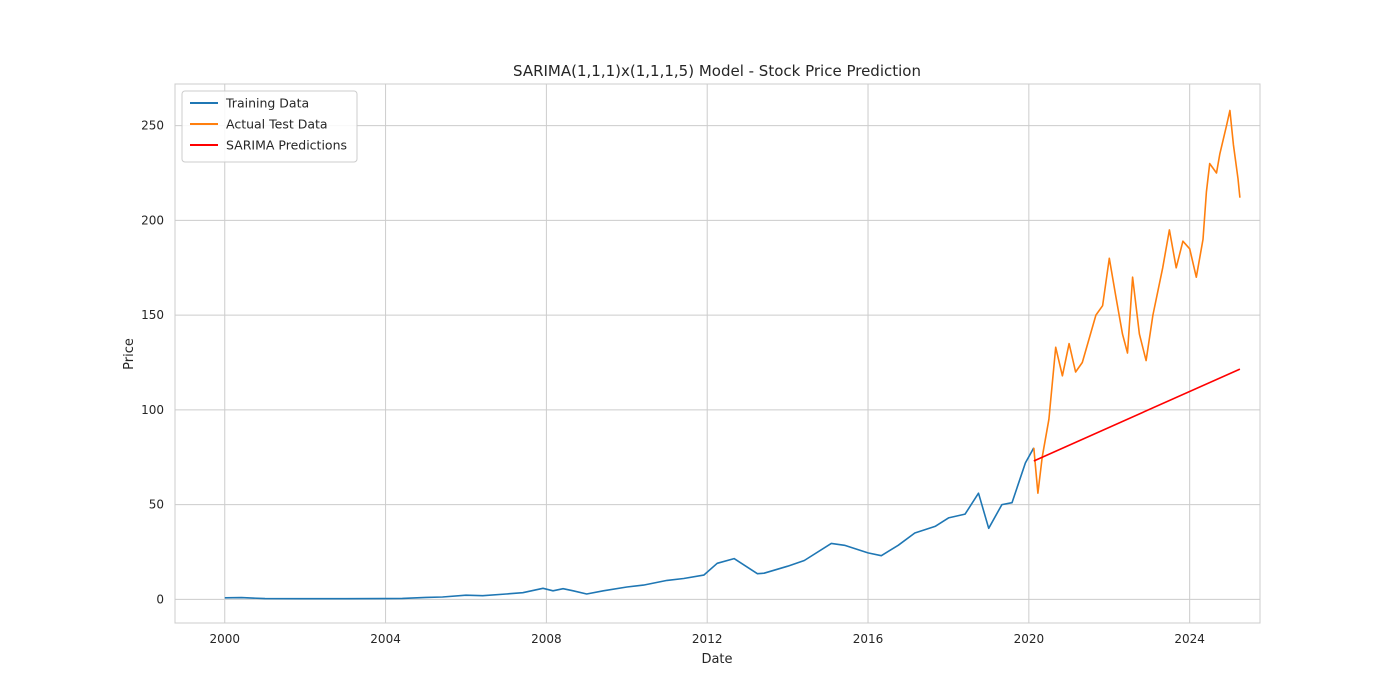 The width and height of the screenshot is (1400, 700). I want to click on legend-box, so click(269, 126).